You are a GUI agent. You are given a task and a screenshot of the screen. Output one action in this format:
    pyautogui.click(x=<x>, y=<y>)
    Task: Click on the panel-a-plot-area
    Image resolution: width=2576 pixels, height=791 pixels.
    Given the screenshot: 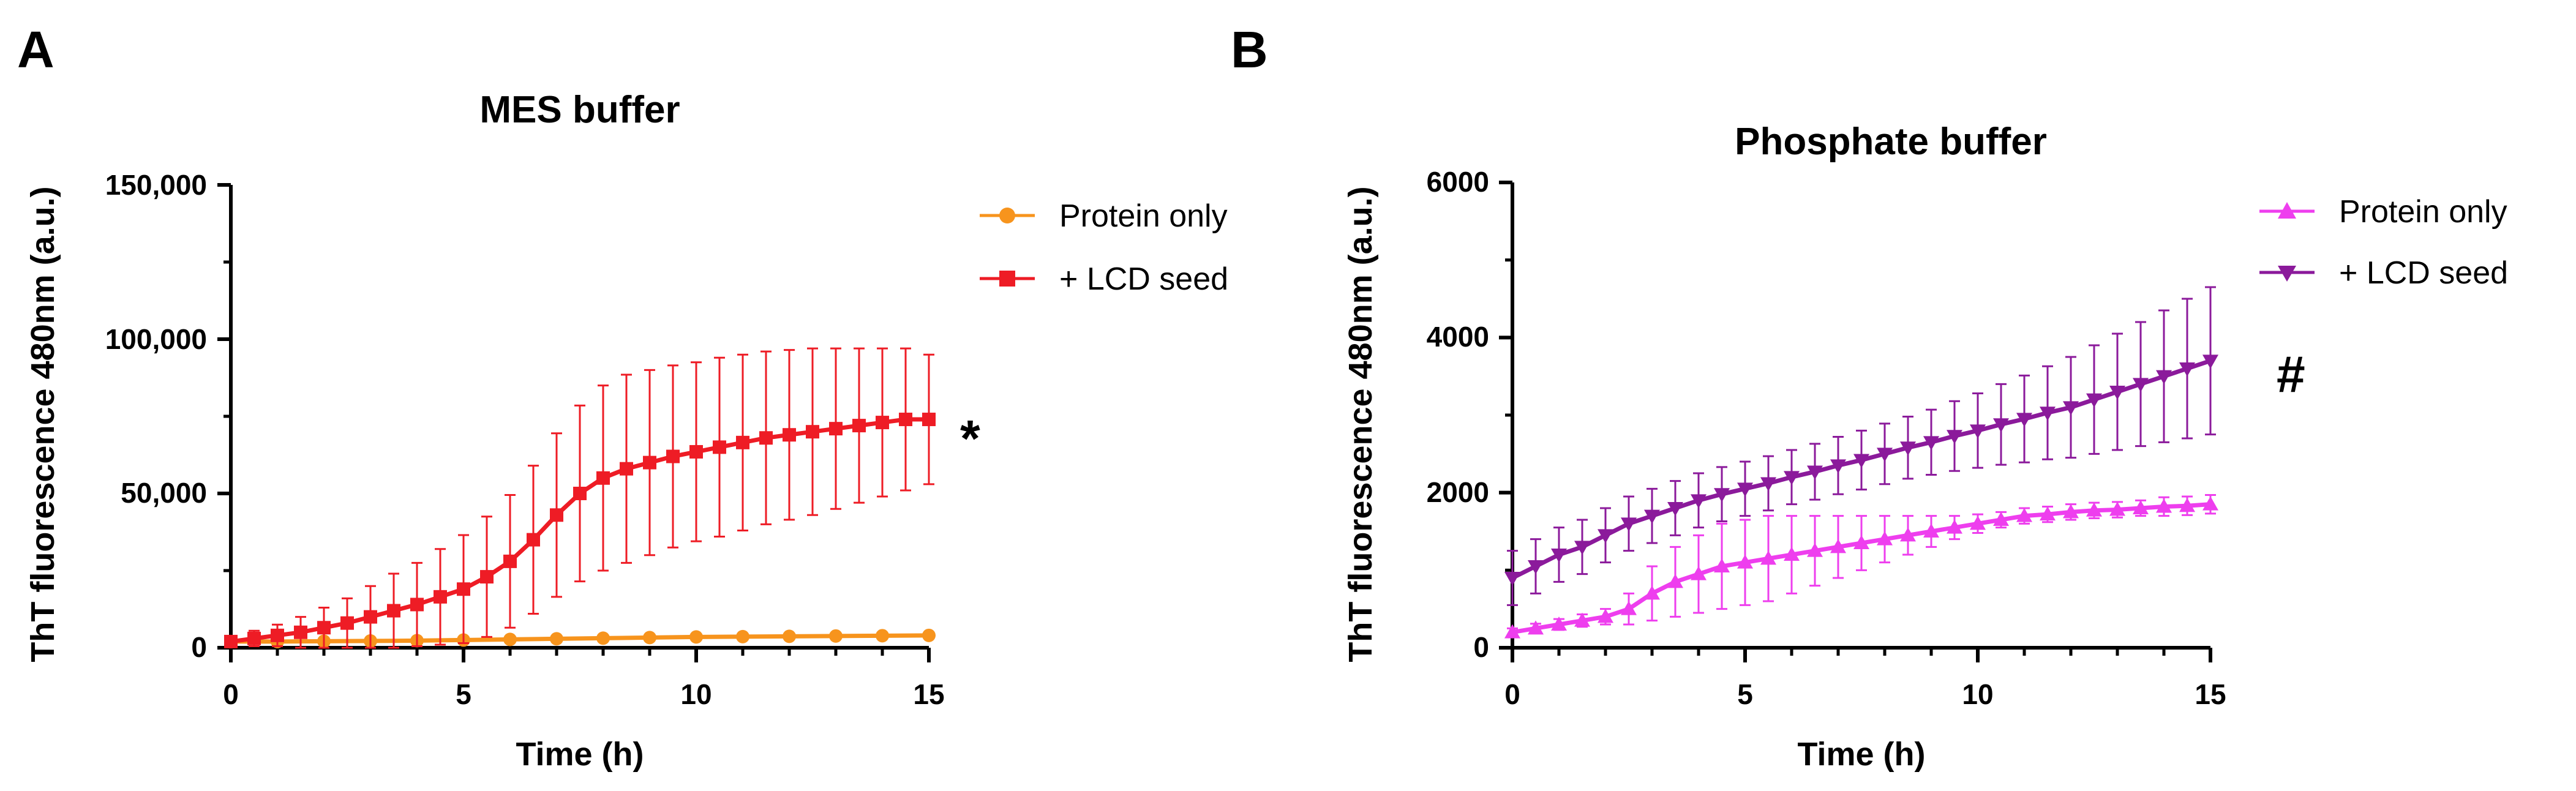 What is the action you would take?
    pyautogui.click(x=580, y=498)
    